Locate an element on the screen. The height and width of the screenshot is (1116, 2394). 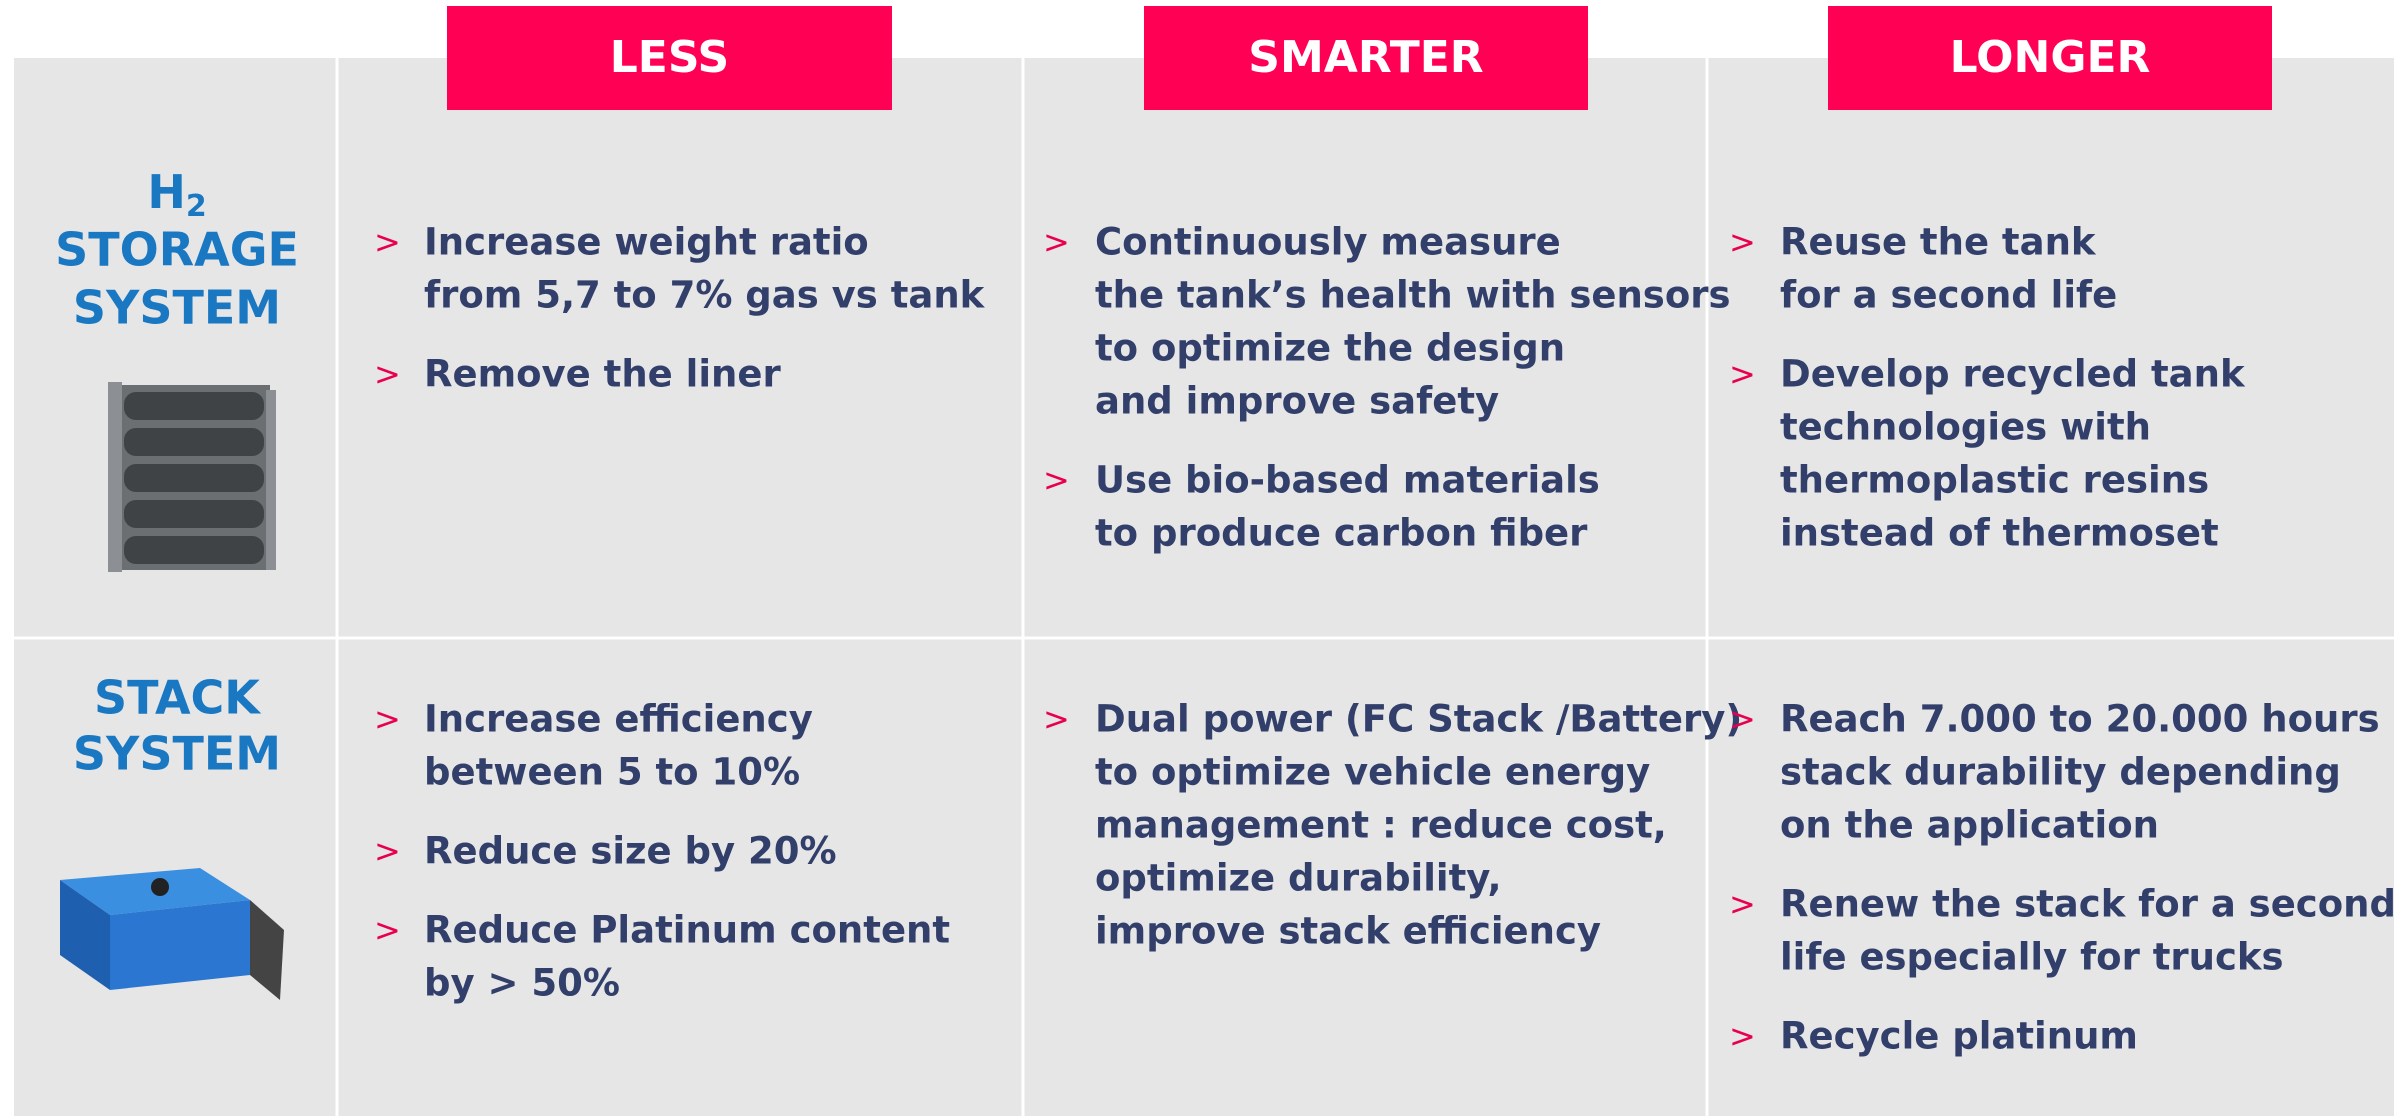
item-line: Reach 7.000 to 20.000 hours is located at coordinates (2080, 719).